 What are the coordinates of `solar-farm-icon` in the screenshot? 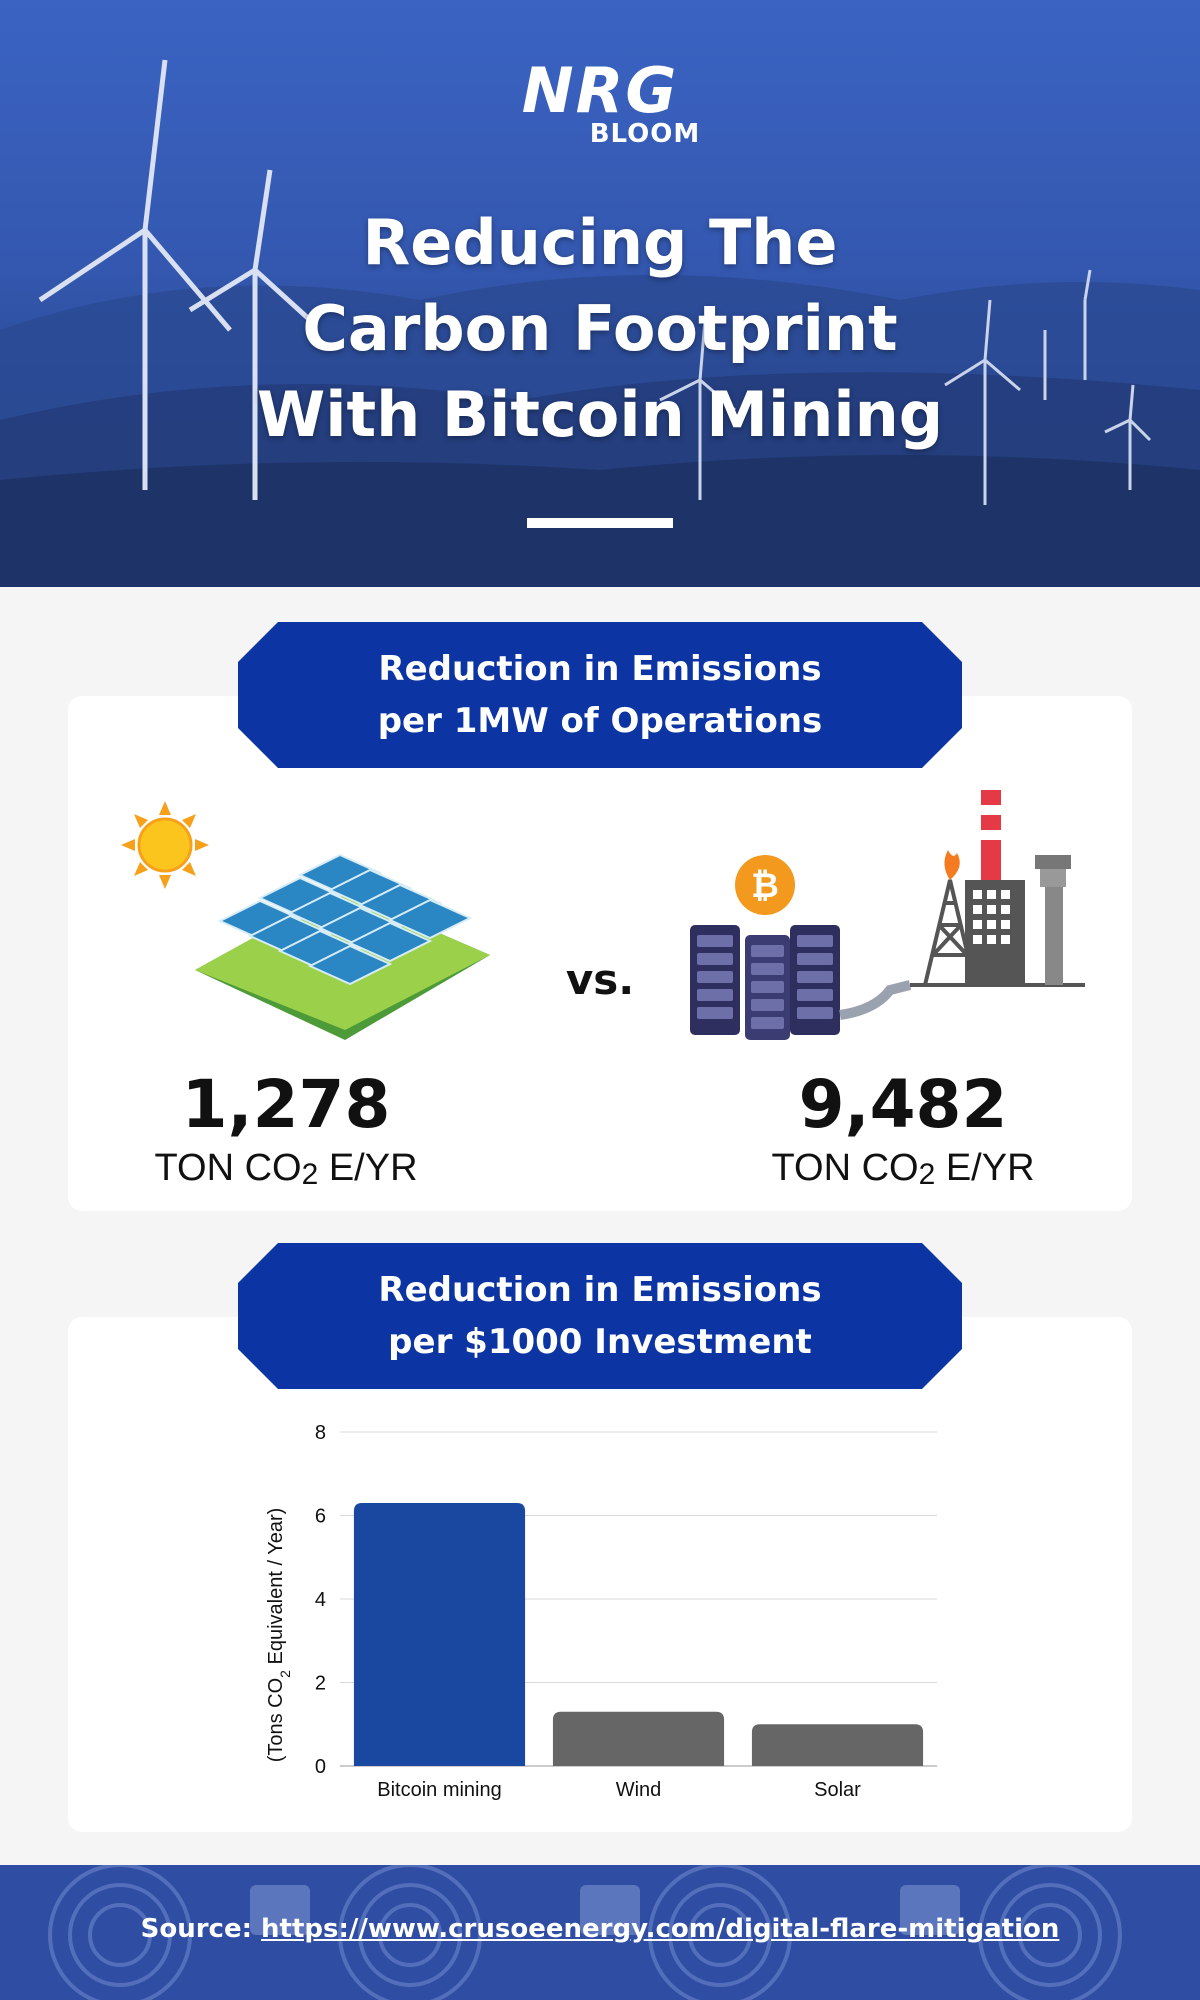 It's located at (305, 920).